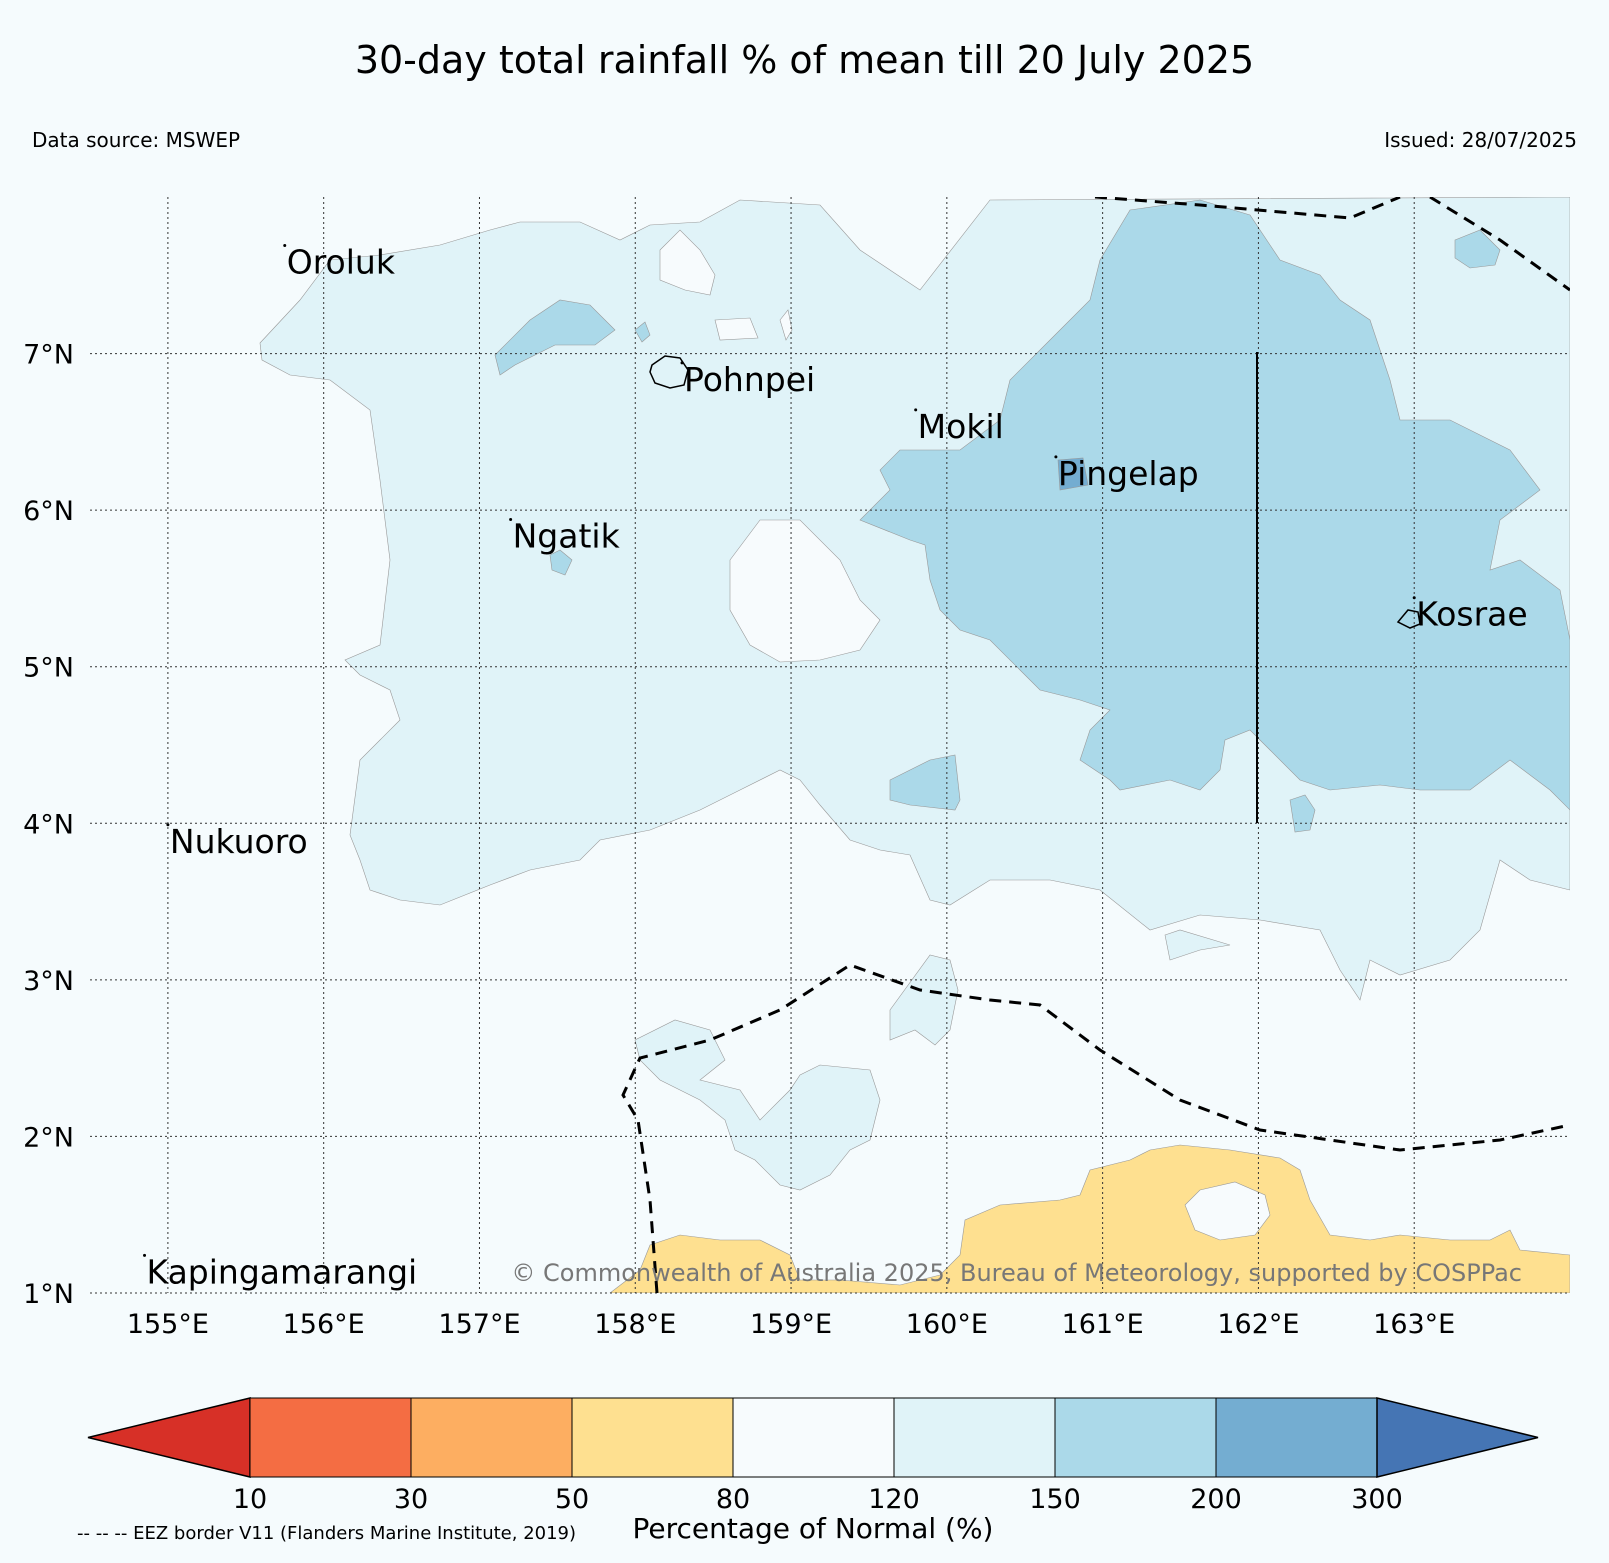 The width and height of the screenshot is (1609, 1563). Describe the element at coordinates (1055, 1499) in the screenshot. I see `colorbar-tick-label: 150` at that location.